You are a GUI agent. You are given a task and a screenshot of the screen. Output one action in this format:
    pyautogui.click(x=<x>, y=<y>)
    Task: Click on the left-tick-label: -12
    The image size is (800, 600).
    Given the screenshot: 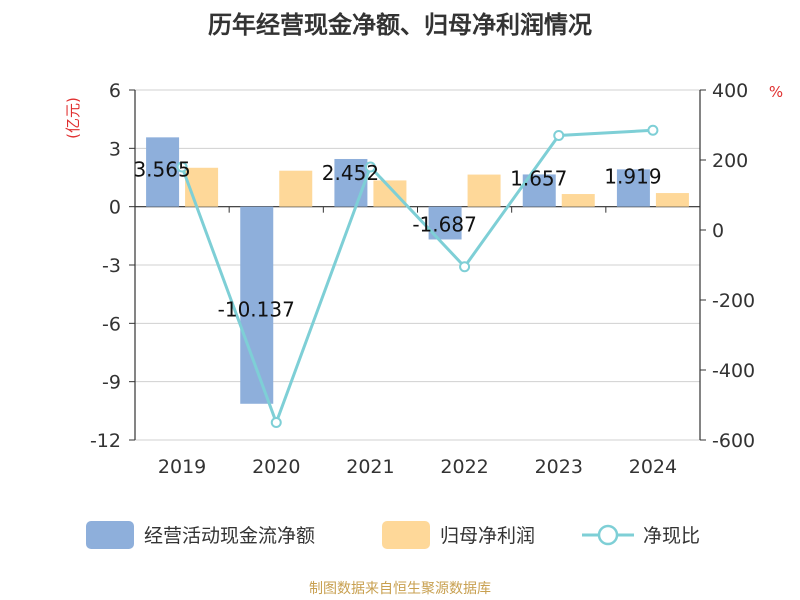 What is the action you would take?
    pyautogui.click(x=105, y=441)
    